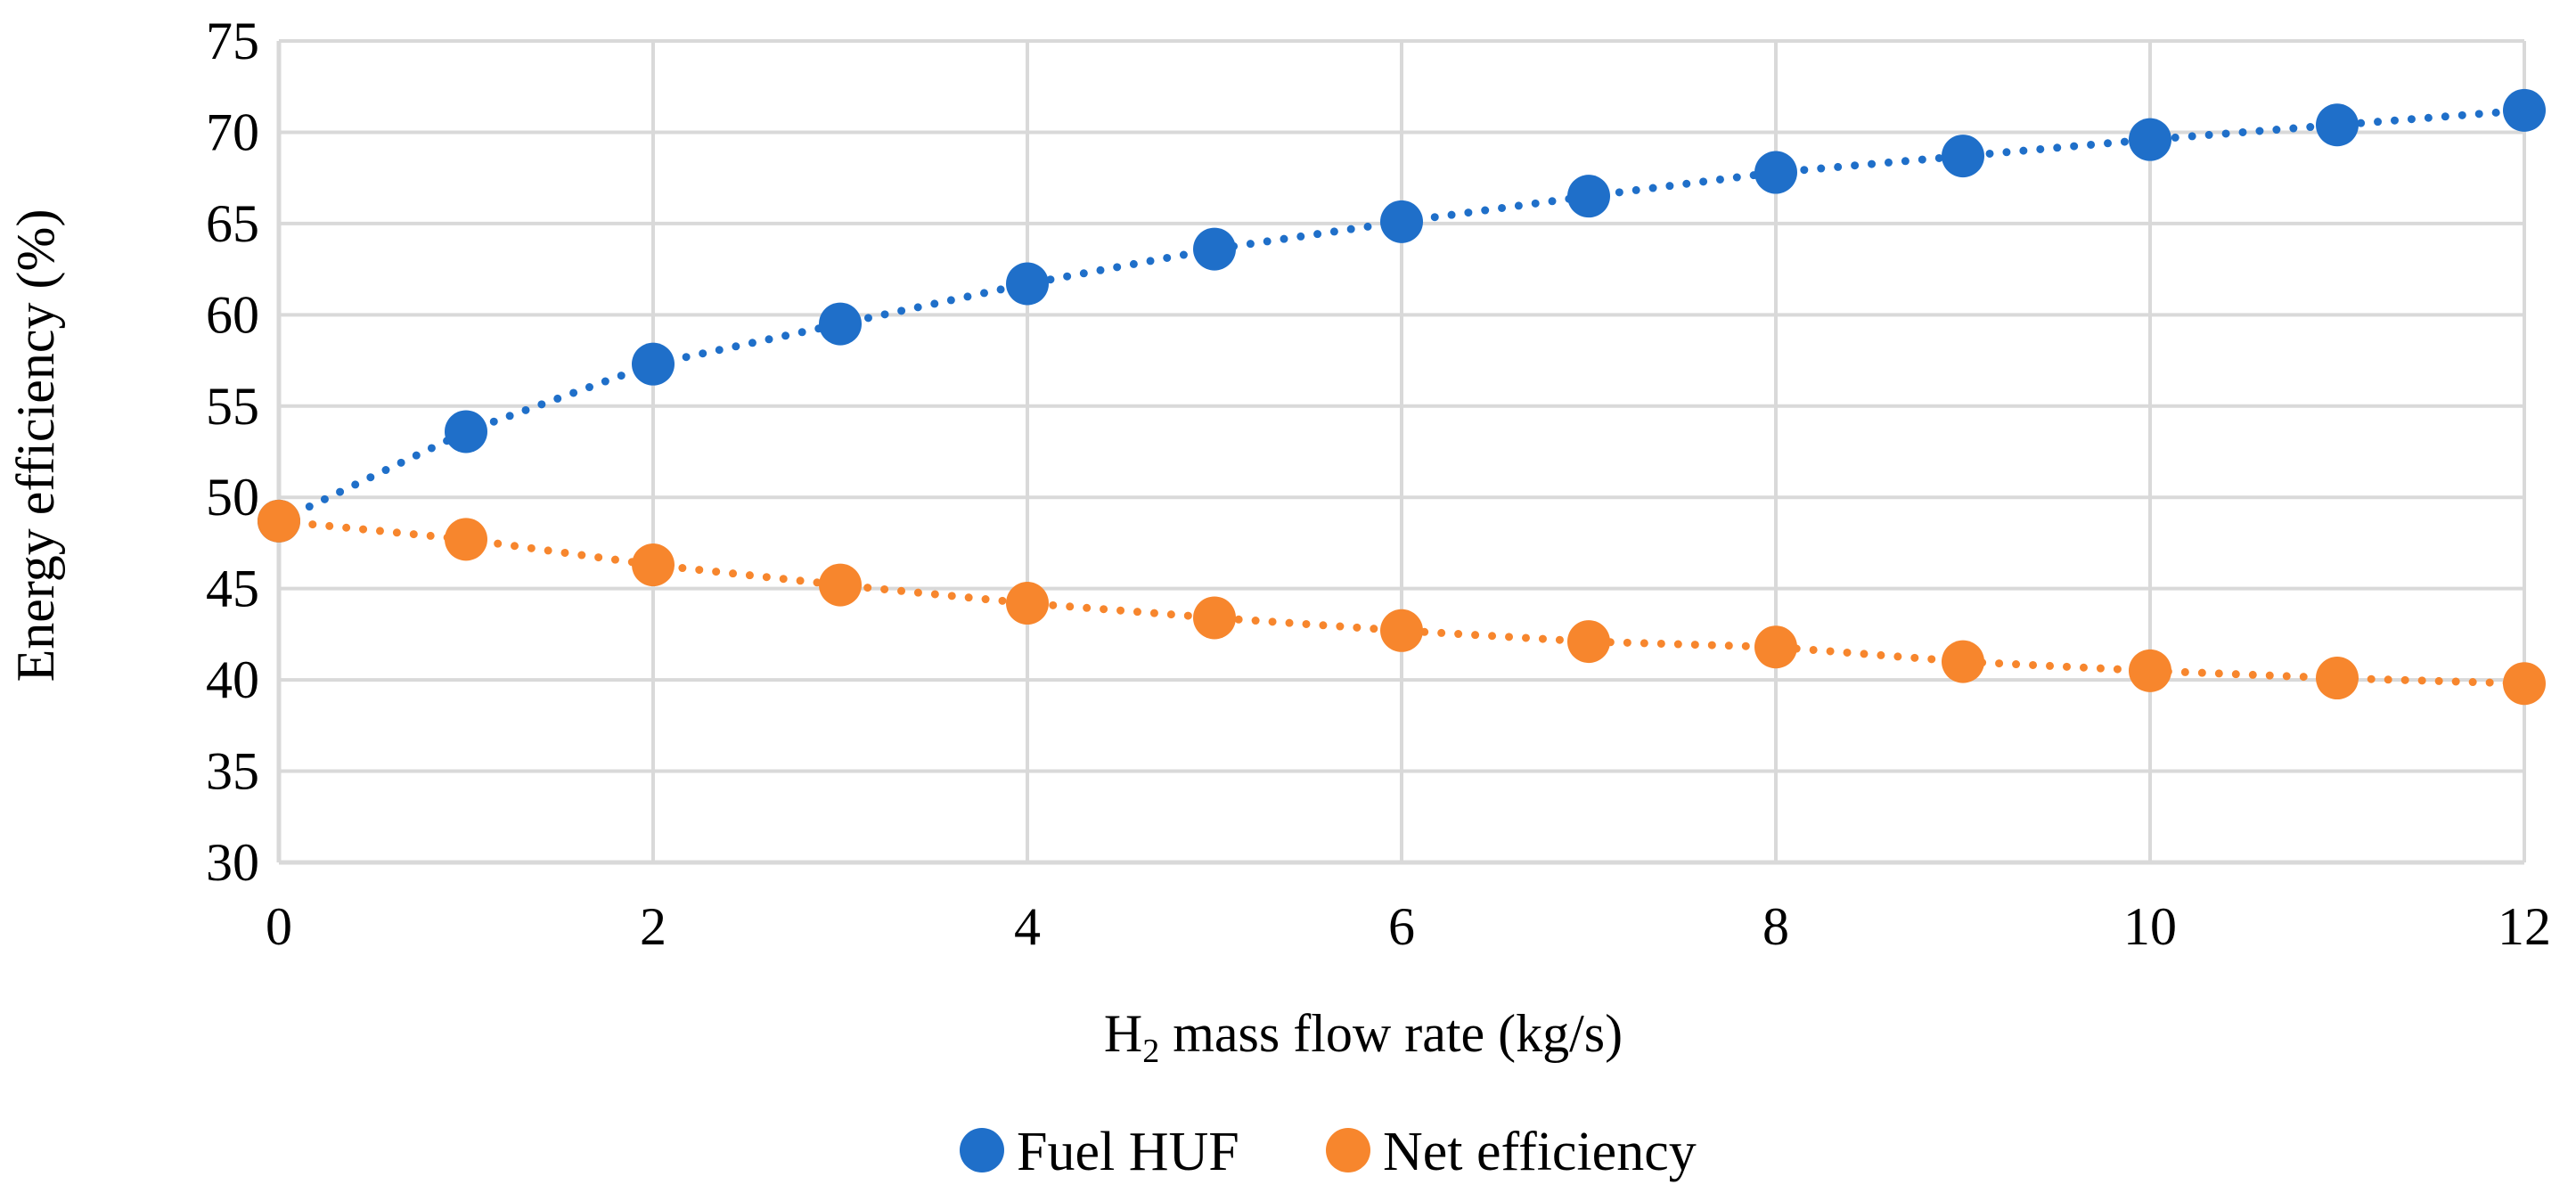  I want to click on legend-marker-fuel-huf, so click(982, 1150).